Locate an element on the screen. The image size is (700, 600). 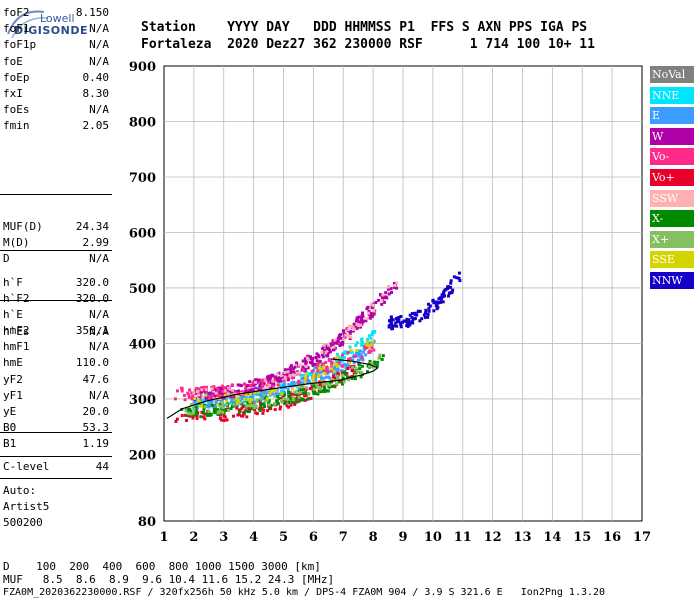
param-value: N/A is located at coordinates (99, 259).